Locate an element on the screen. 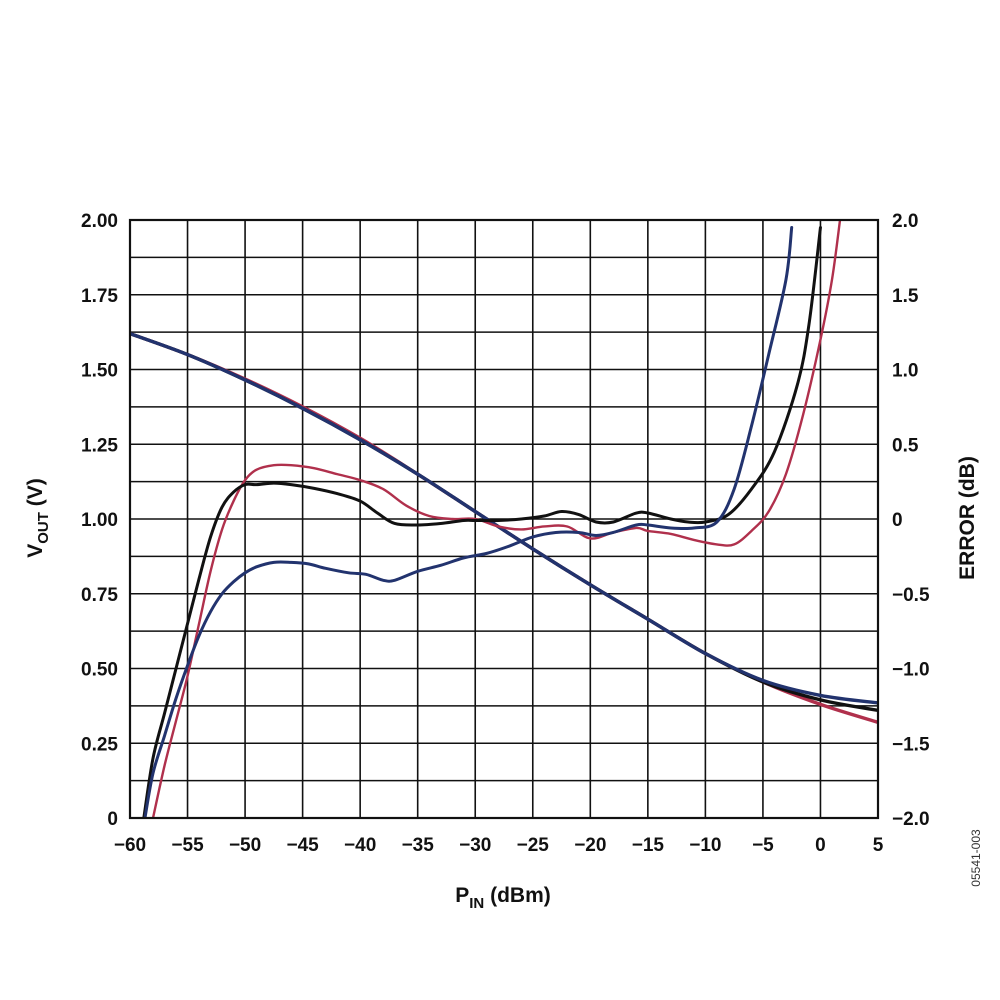 This screenshot has width=1000, height=1000. x-tick-label: −55 is located at coordinates (187, 845).